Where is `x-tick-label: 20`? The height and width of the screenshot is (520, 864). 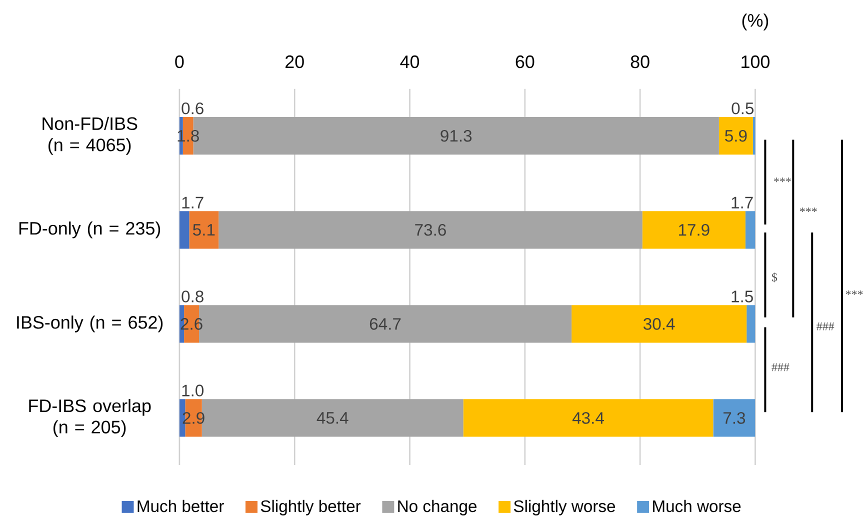
x-tick-label: 20 is located at coordinates (295, 61).